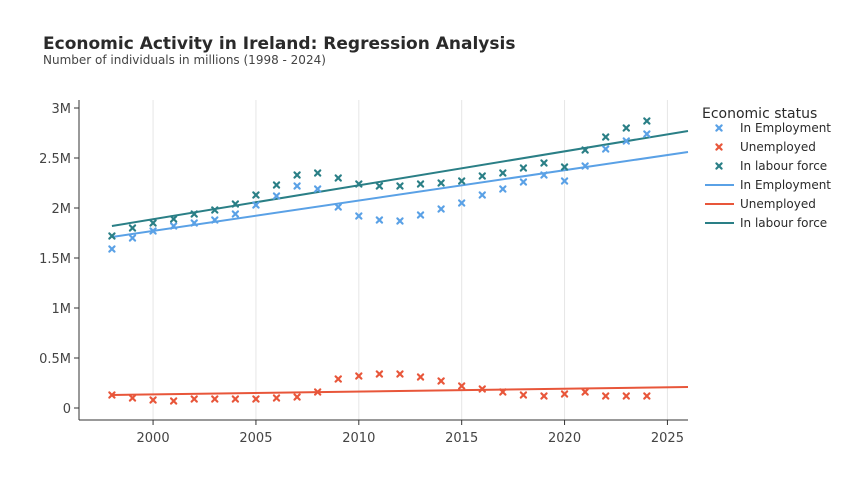 This screenshot has height=500, width=850. Describe the element at coordinates (719, 128) in the screenshot. I see `legend-marker` at that location.